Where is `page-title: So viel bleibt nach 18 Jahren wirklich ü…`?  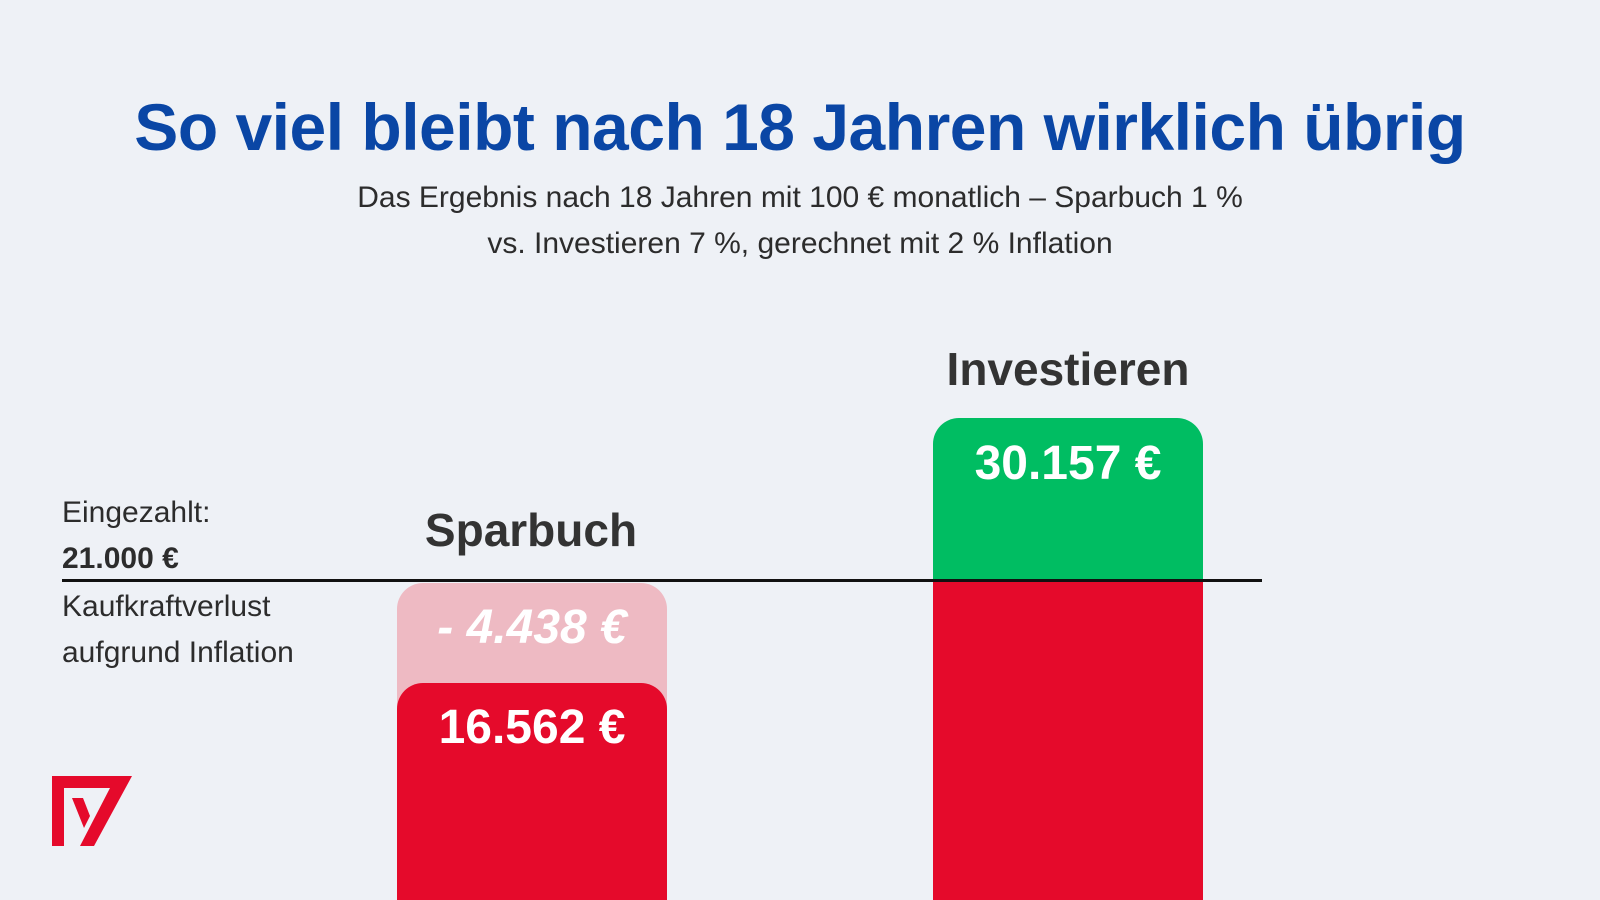 page-title: So viel bleibt nach 18 Jahren wirklich ü… is located at coordinates (800, 127).